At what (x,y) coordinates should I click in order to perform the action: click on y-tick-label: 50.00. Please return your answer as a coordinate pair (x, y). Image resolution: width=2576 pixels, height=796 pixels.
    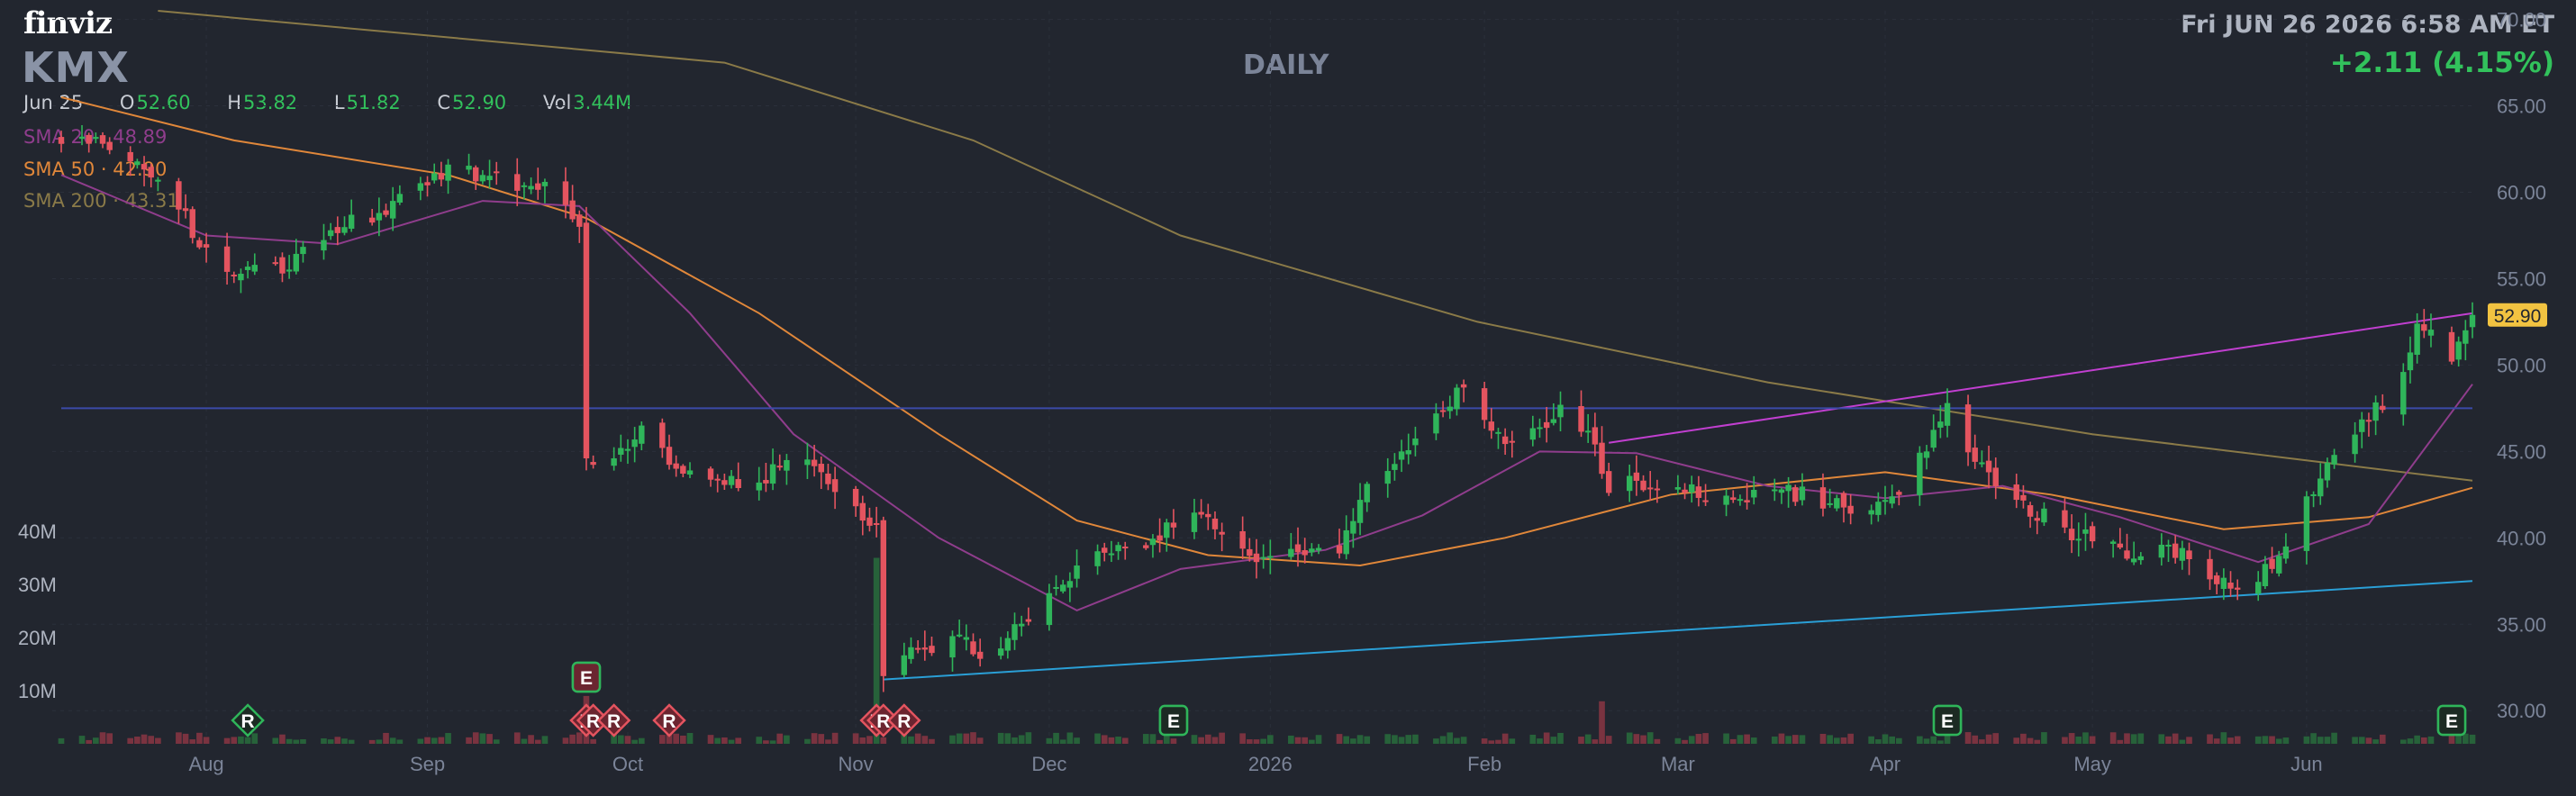
    Looking at the image, I should click on (2521, 365).